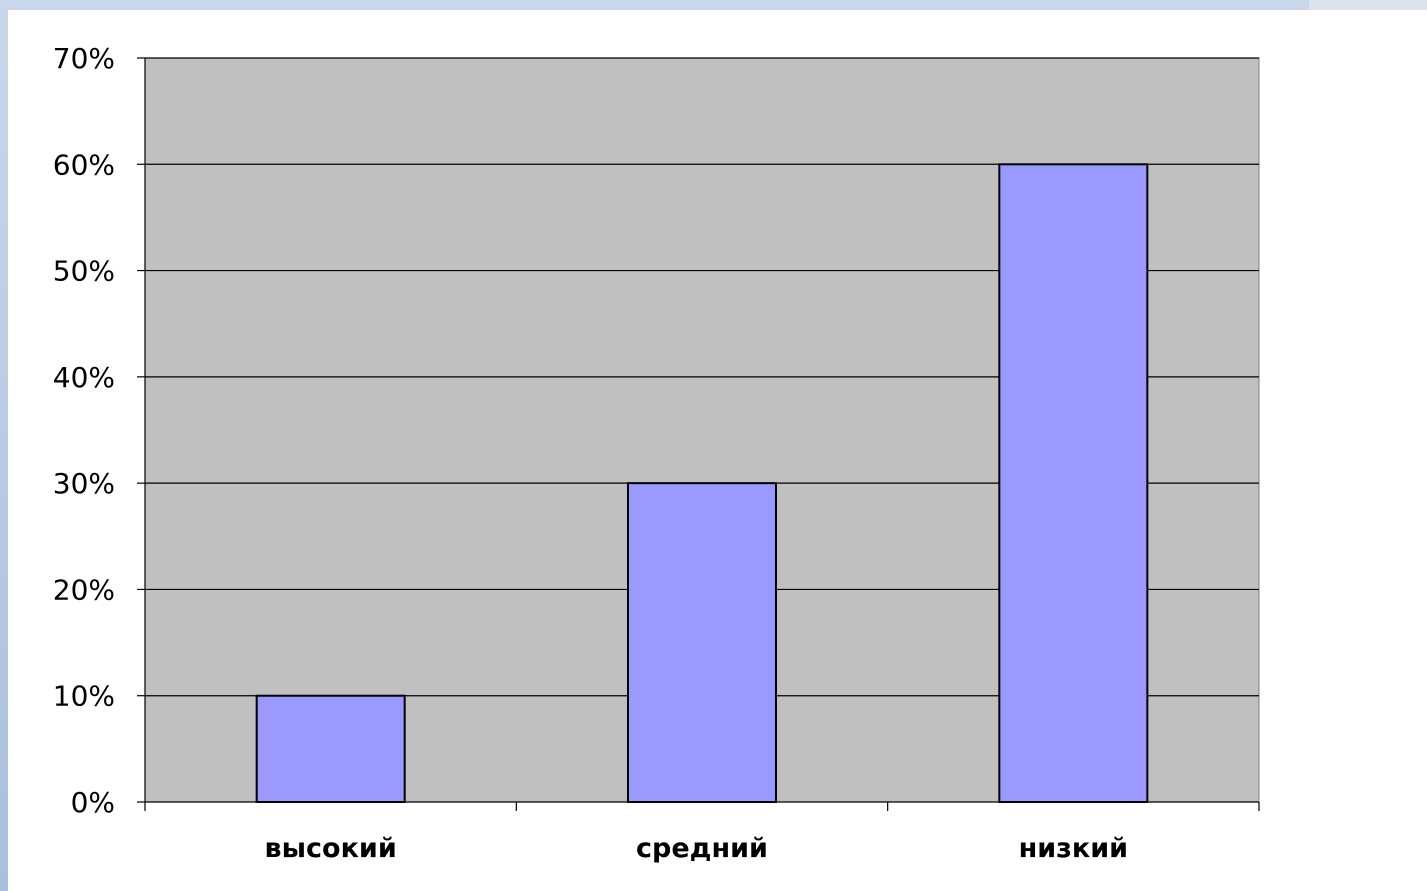 The height and width of the screenshot is (891, 1427). I want to click on y-tick-label: 40%, so click(84, 377).